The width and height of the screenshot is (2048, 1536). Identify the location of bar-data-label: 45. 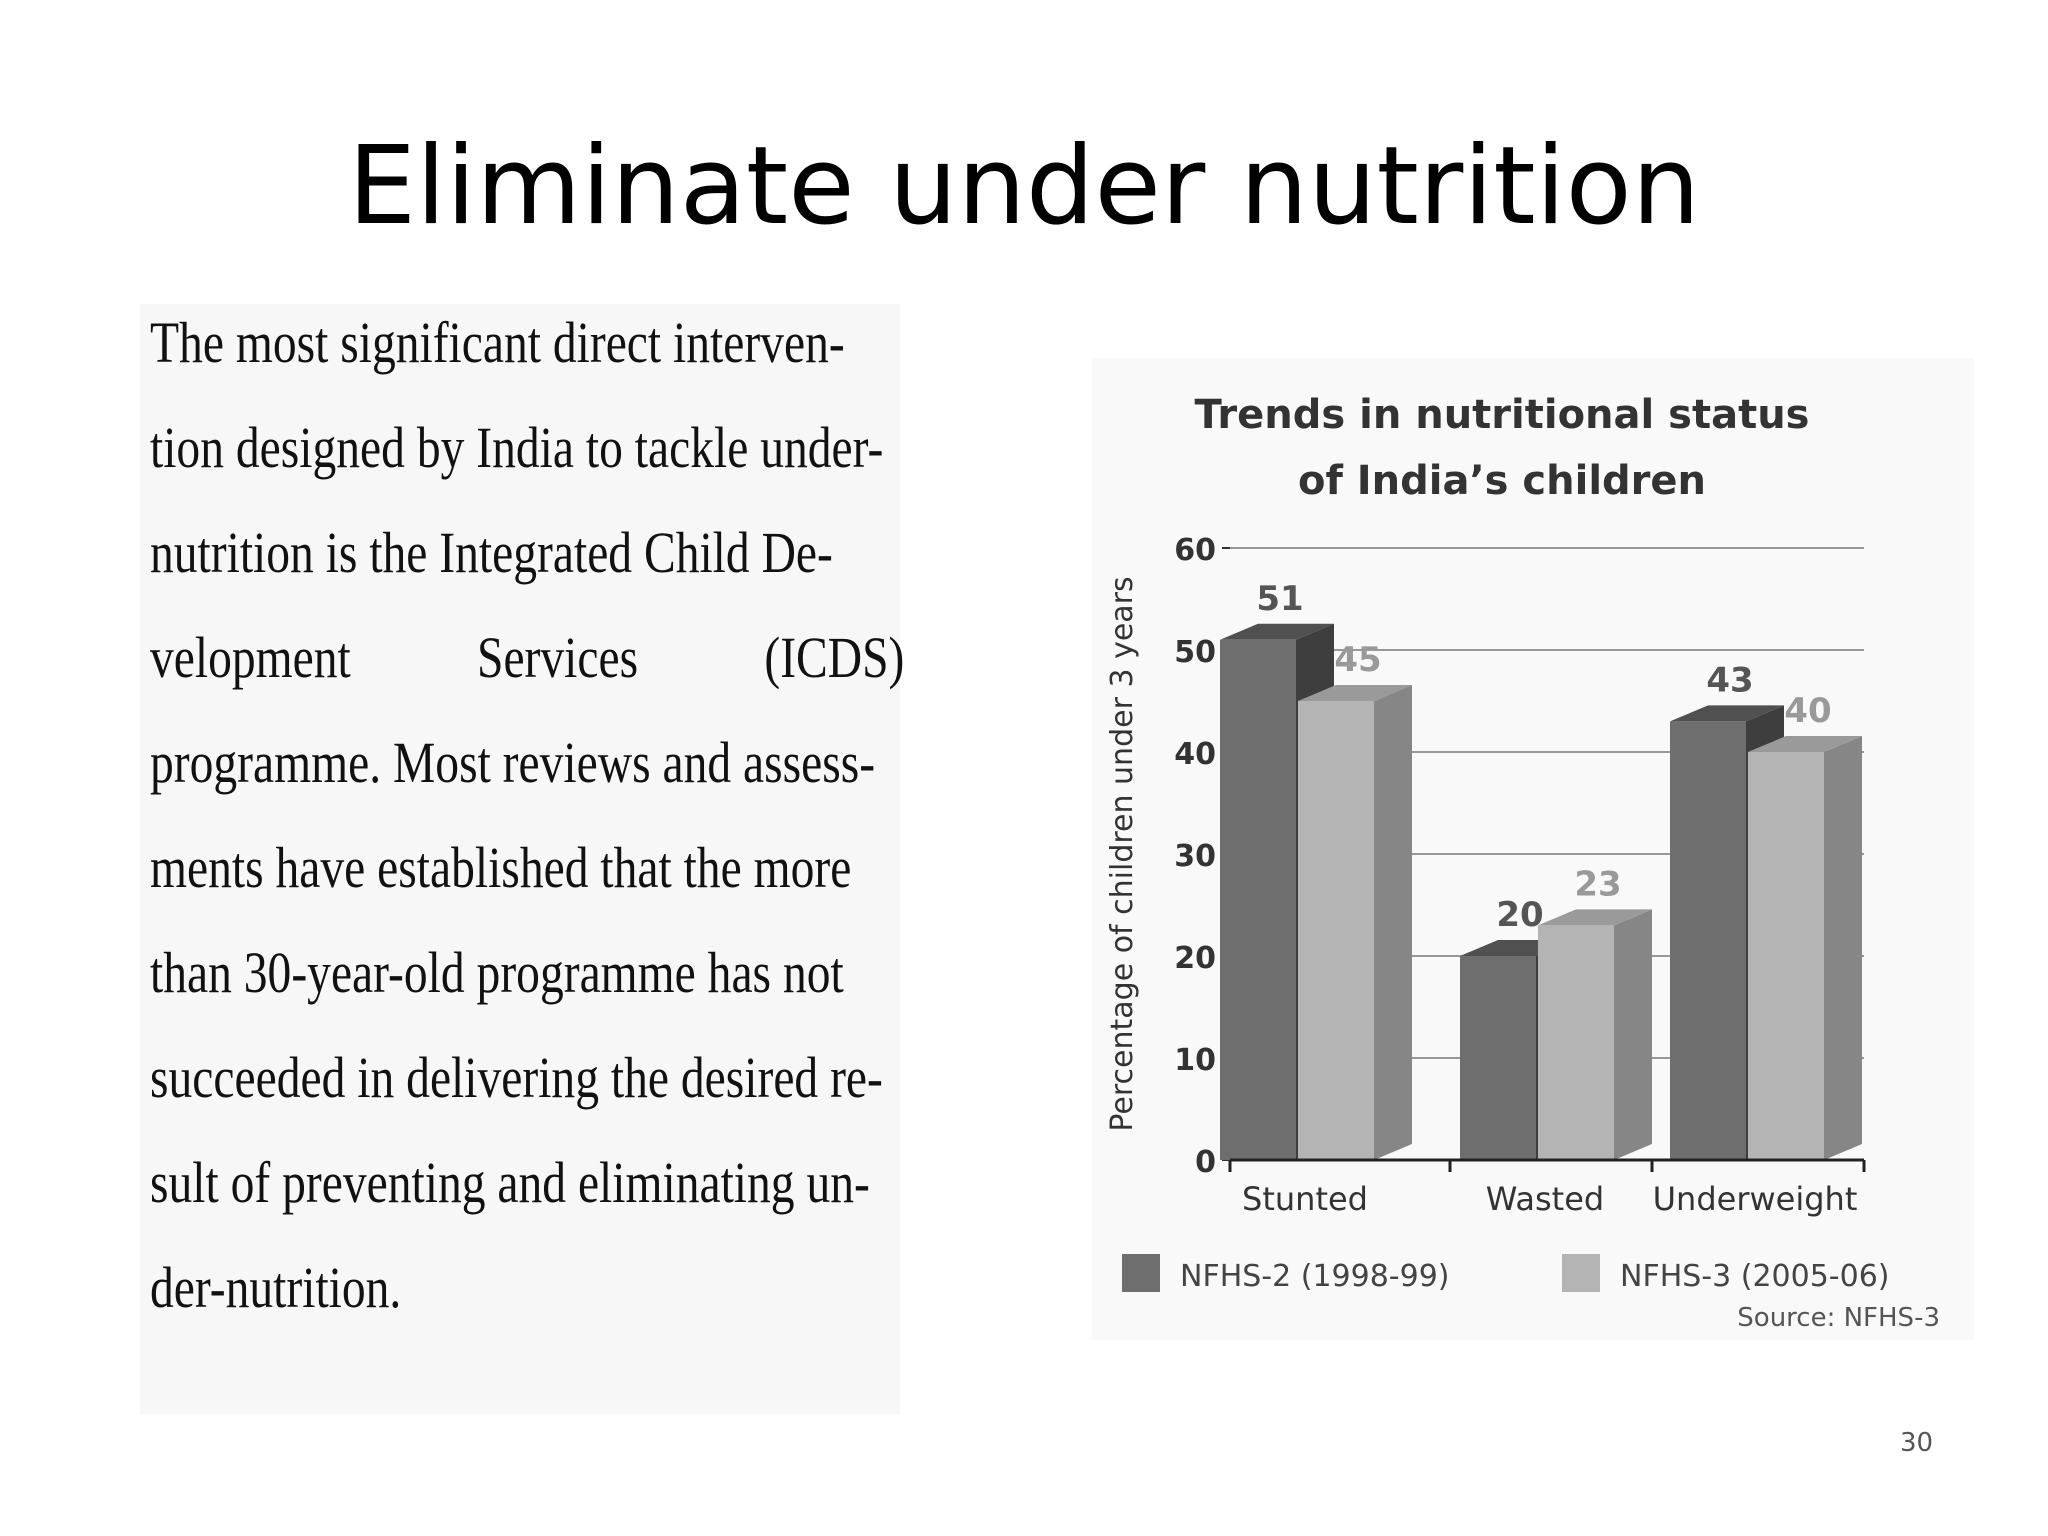
(1357, 660).